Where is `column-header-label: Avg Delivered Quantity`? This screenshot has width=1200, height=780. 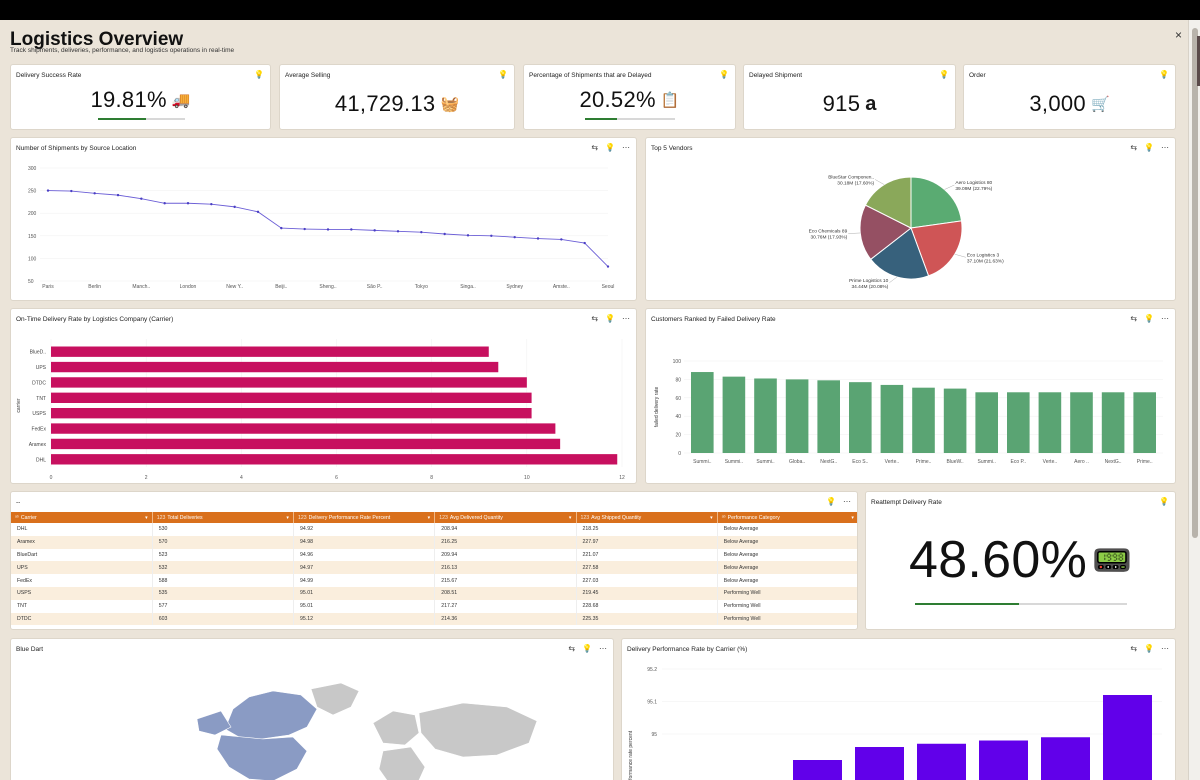
column-header-label: Avg Delivered Quantity is located at coordinates (476, 517).